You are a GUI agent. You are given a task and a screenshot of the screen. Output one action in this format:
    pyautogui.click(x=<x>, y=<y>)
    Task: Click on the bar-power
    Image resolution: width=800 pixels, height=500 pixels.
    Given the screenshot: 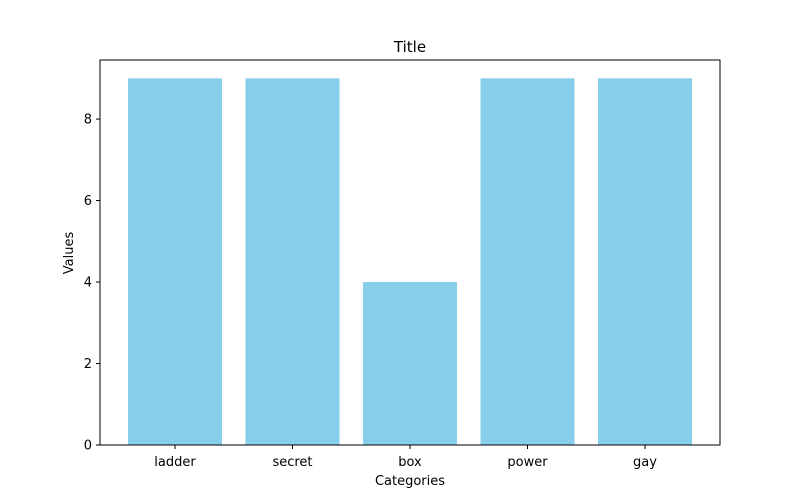 What is the action you would take?
    pyautogui.click(x=527, y=261)
    